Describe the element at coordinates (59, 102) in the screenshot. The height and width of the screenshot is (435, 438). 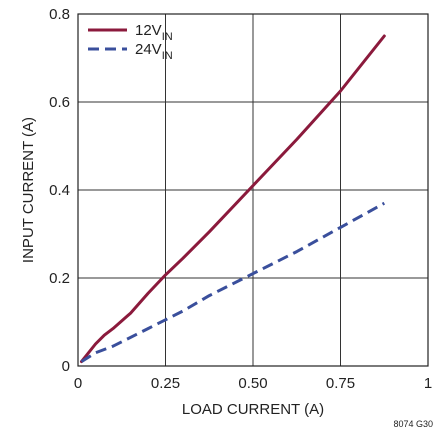
I see `y-tick-label: 0.6` at that location.